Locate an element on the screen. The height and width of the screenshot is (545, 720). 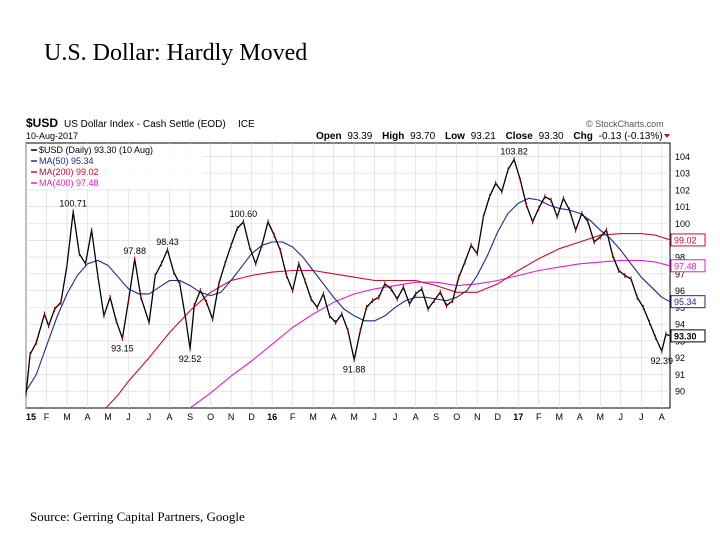
chart-date: 10-Aug-2017 is located at coordinates (52, 136).